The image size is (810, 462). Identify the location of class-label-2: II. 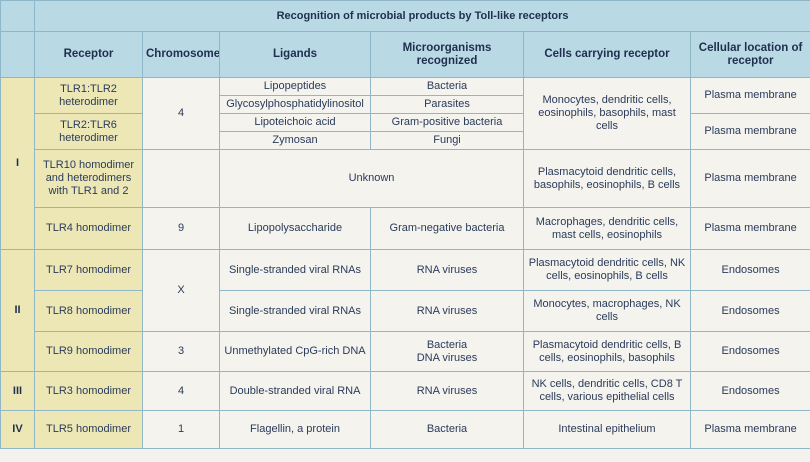
(17, 310).